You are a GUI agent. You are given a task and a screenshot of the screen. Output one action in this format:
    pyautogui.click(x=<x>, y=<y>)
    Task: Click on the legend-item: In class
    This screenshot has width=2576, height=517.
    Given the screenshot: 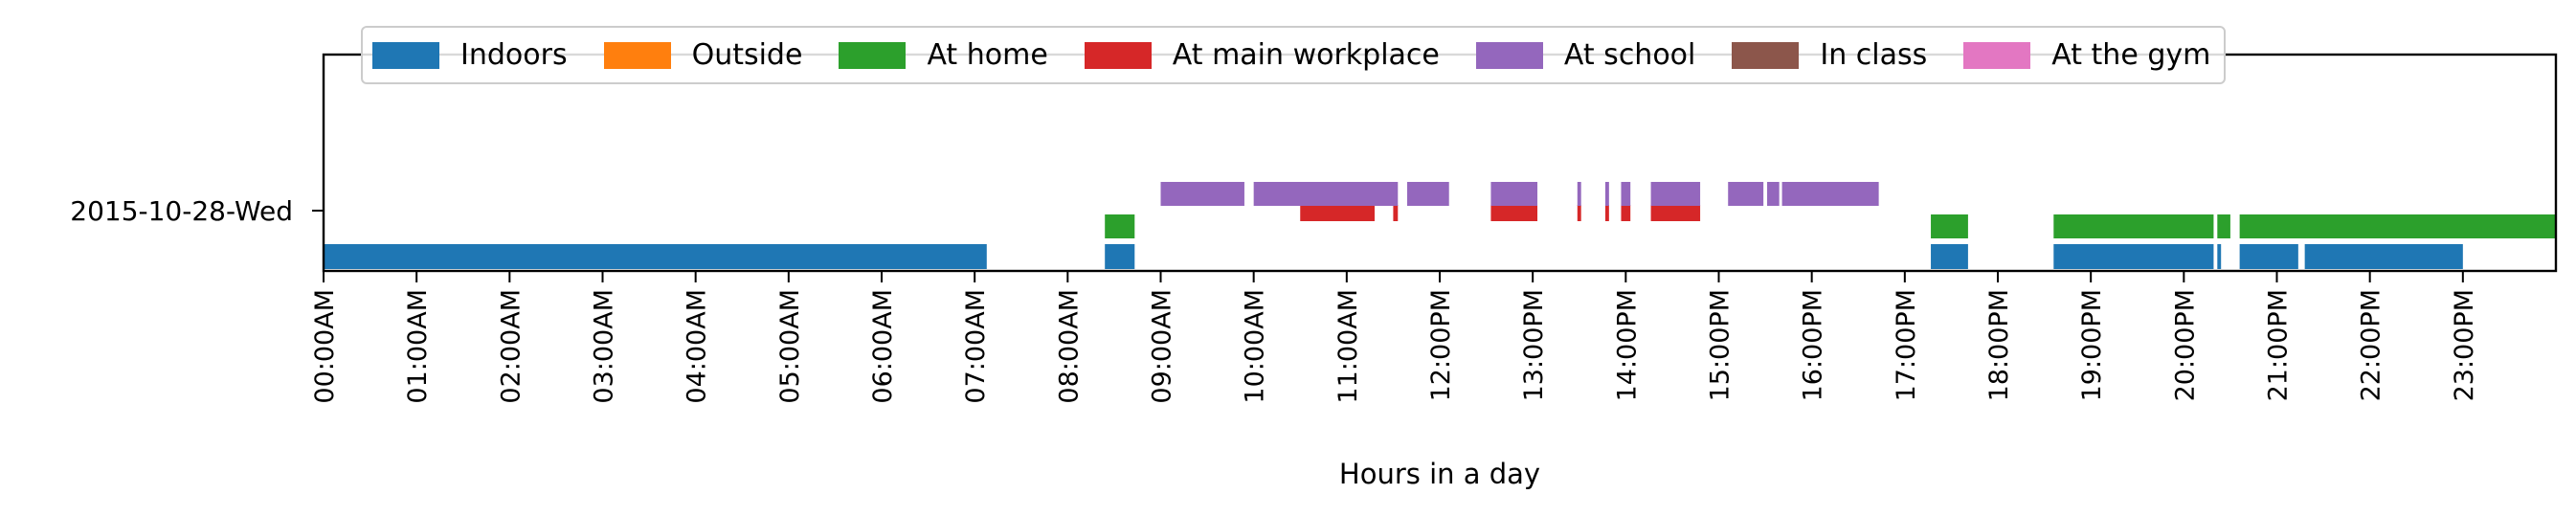 What is the action you would take?
    pyautogui.click(x=1830, y=55)
    